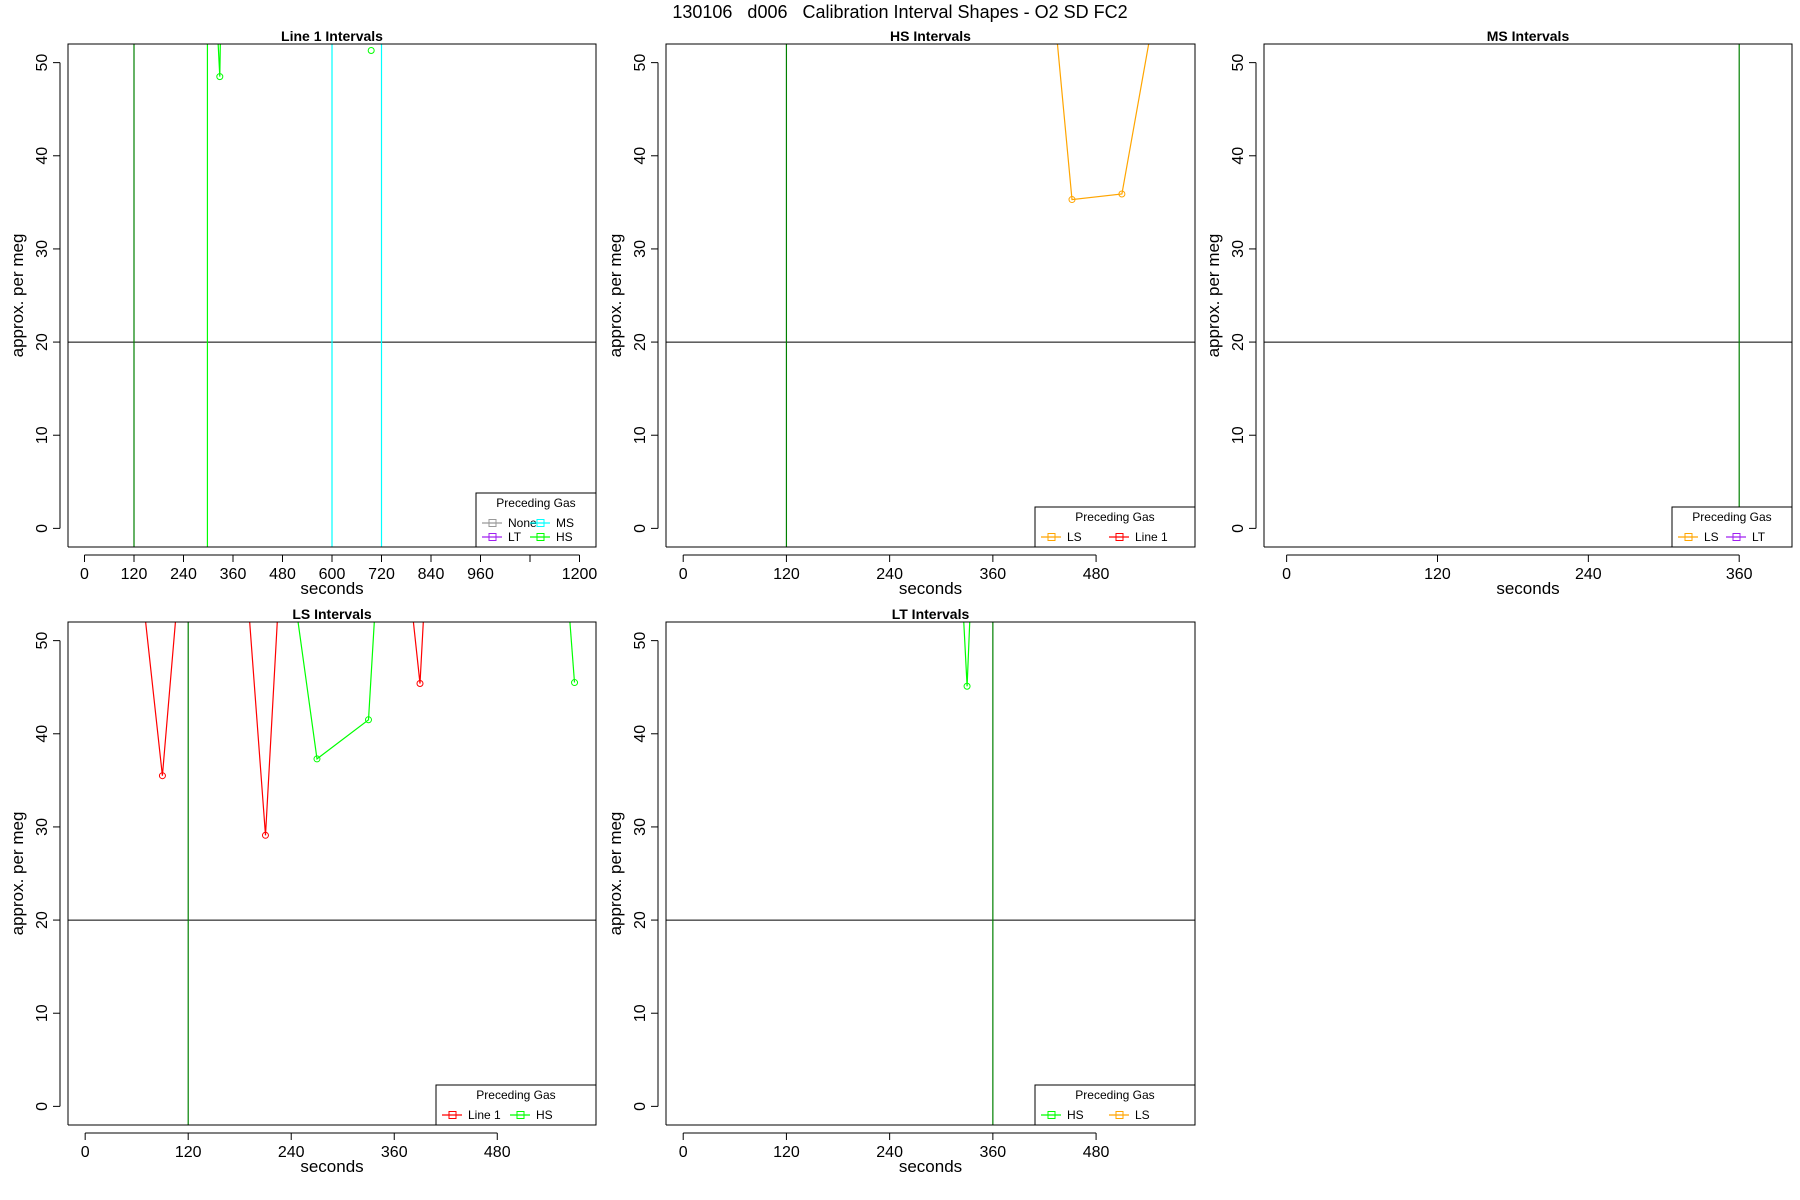 The width and height of the screenshot is (1800, 1200). I want to click on x-tick-label: 600, so click(332, 574).